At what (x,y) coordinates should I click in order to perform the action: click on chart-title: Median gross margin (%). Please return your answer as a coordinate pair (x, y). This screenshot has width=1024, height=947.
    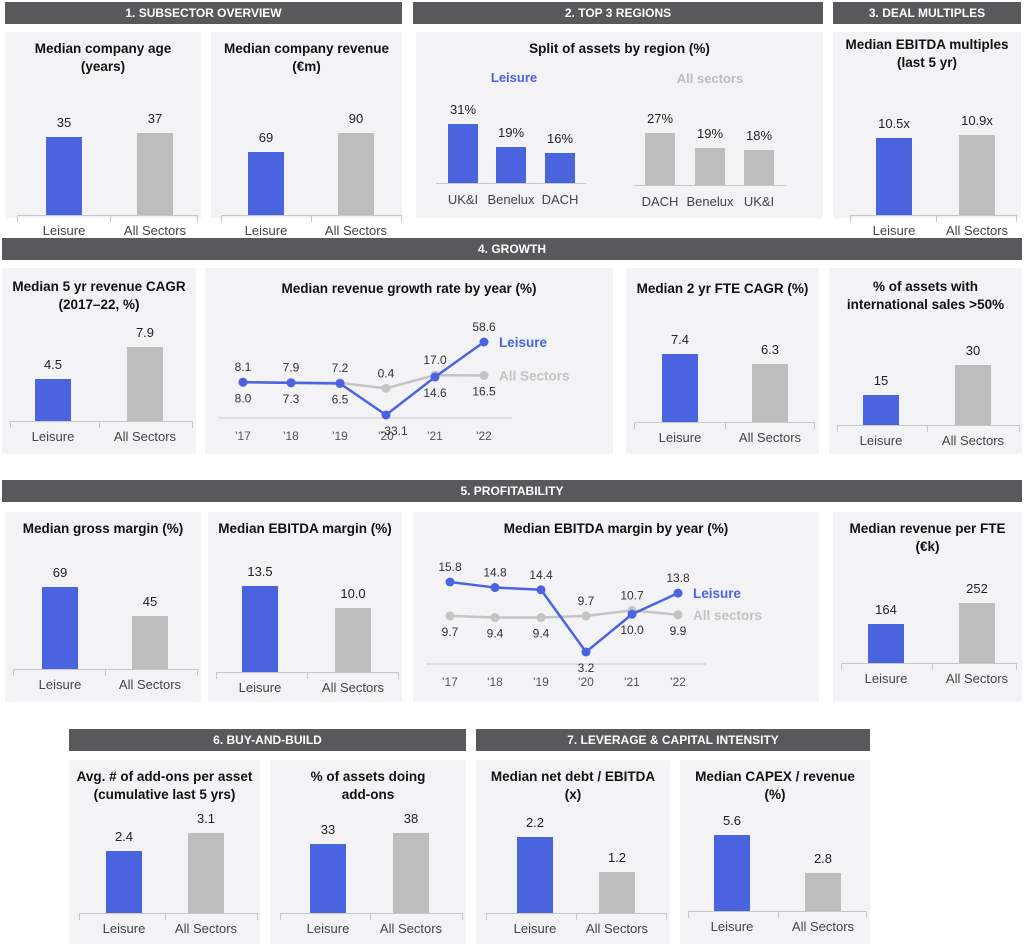
    Looking at the image, I should click on (103, 529).